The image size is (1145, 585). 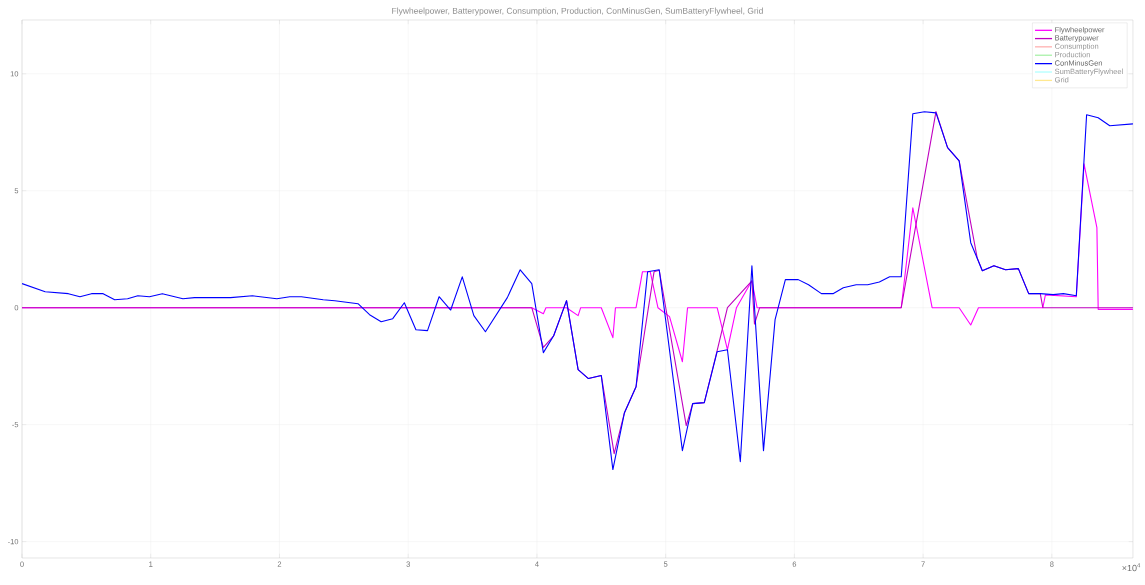 I want to click on chart-title: Flywheelpower, Batterypower, Consumption, Production, ConMinusGen, SumBatteryFlywheel, Grid, so click(x=577, y=11).